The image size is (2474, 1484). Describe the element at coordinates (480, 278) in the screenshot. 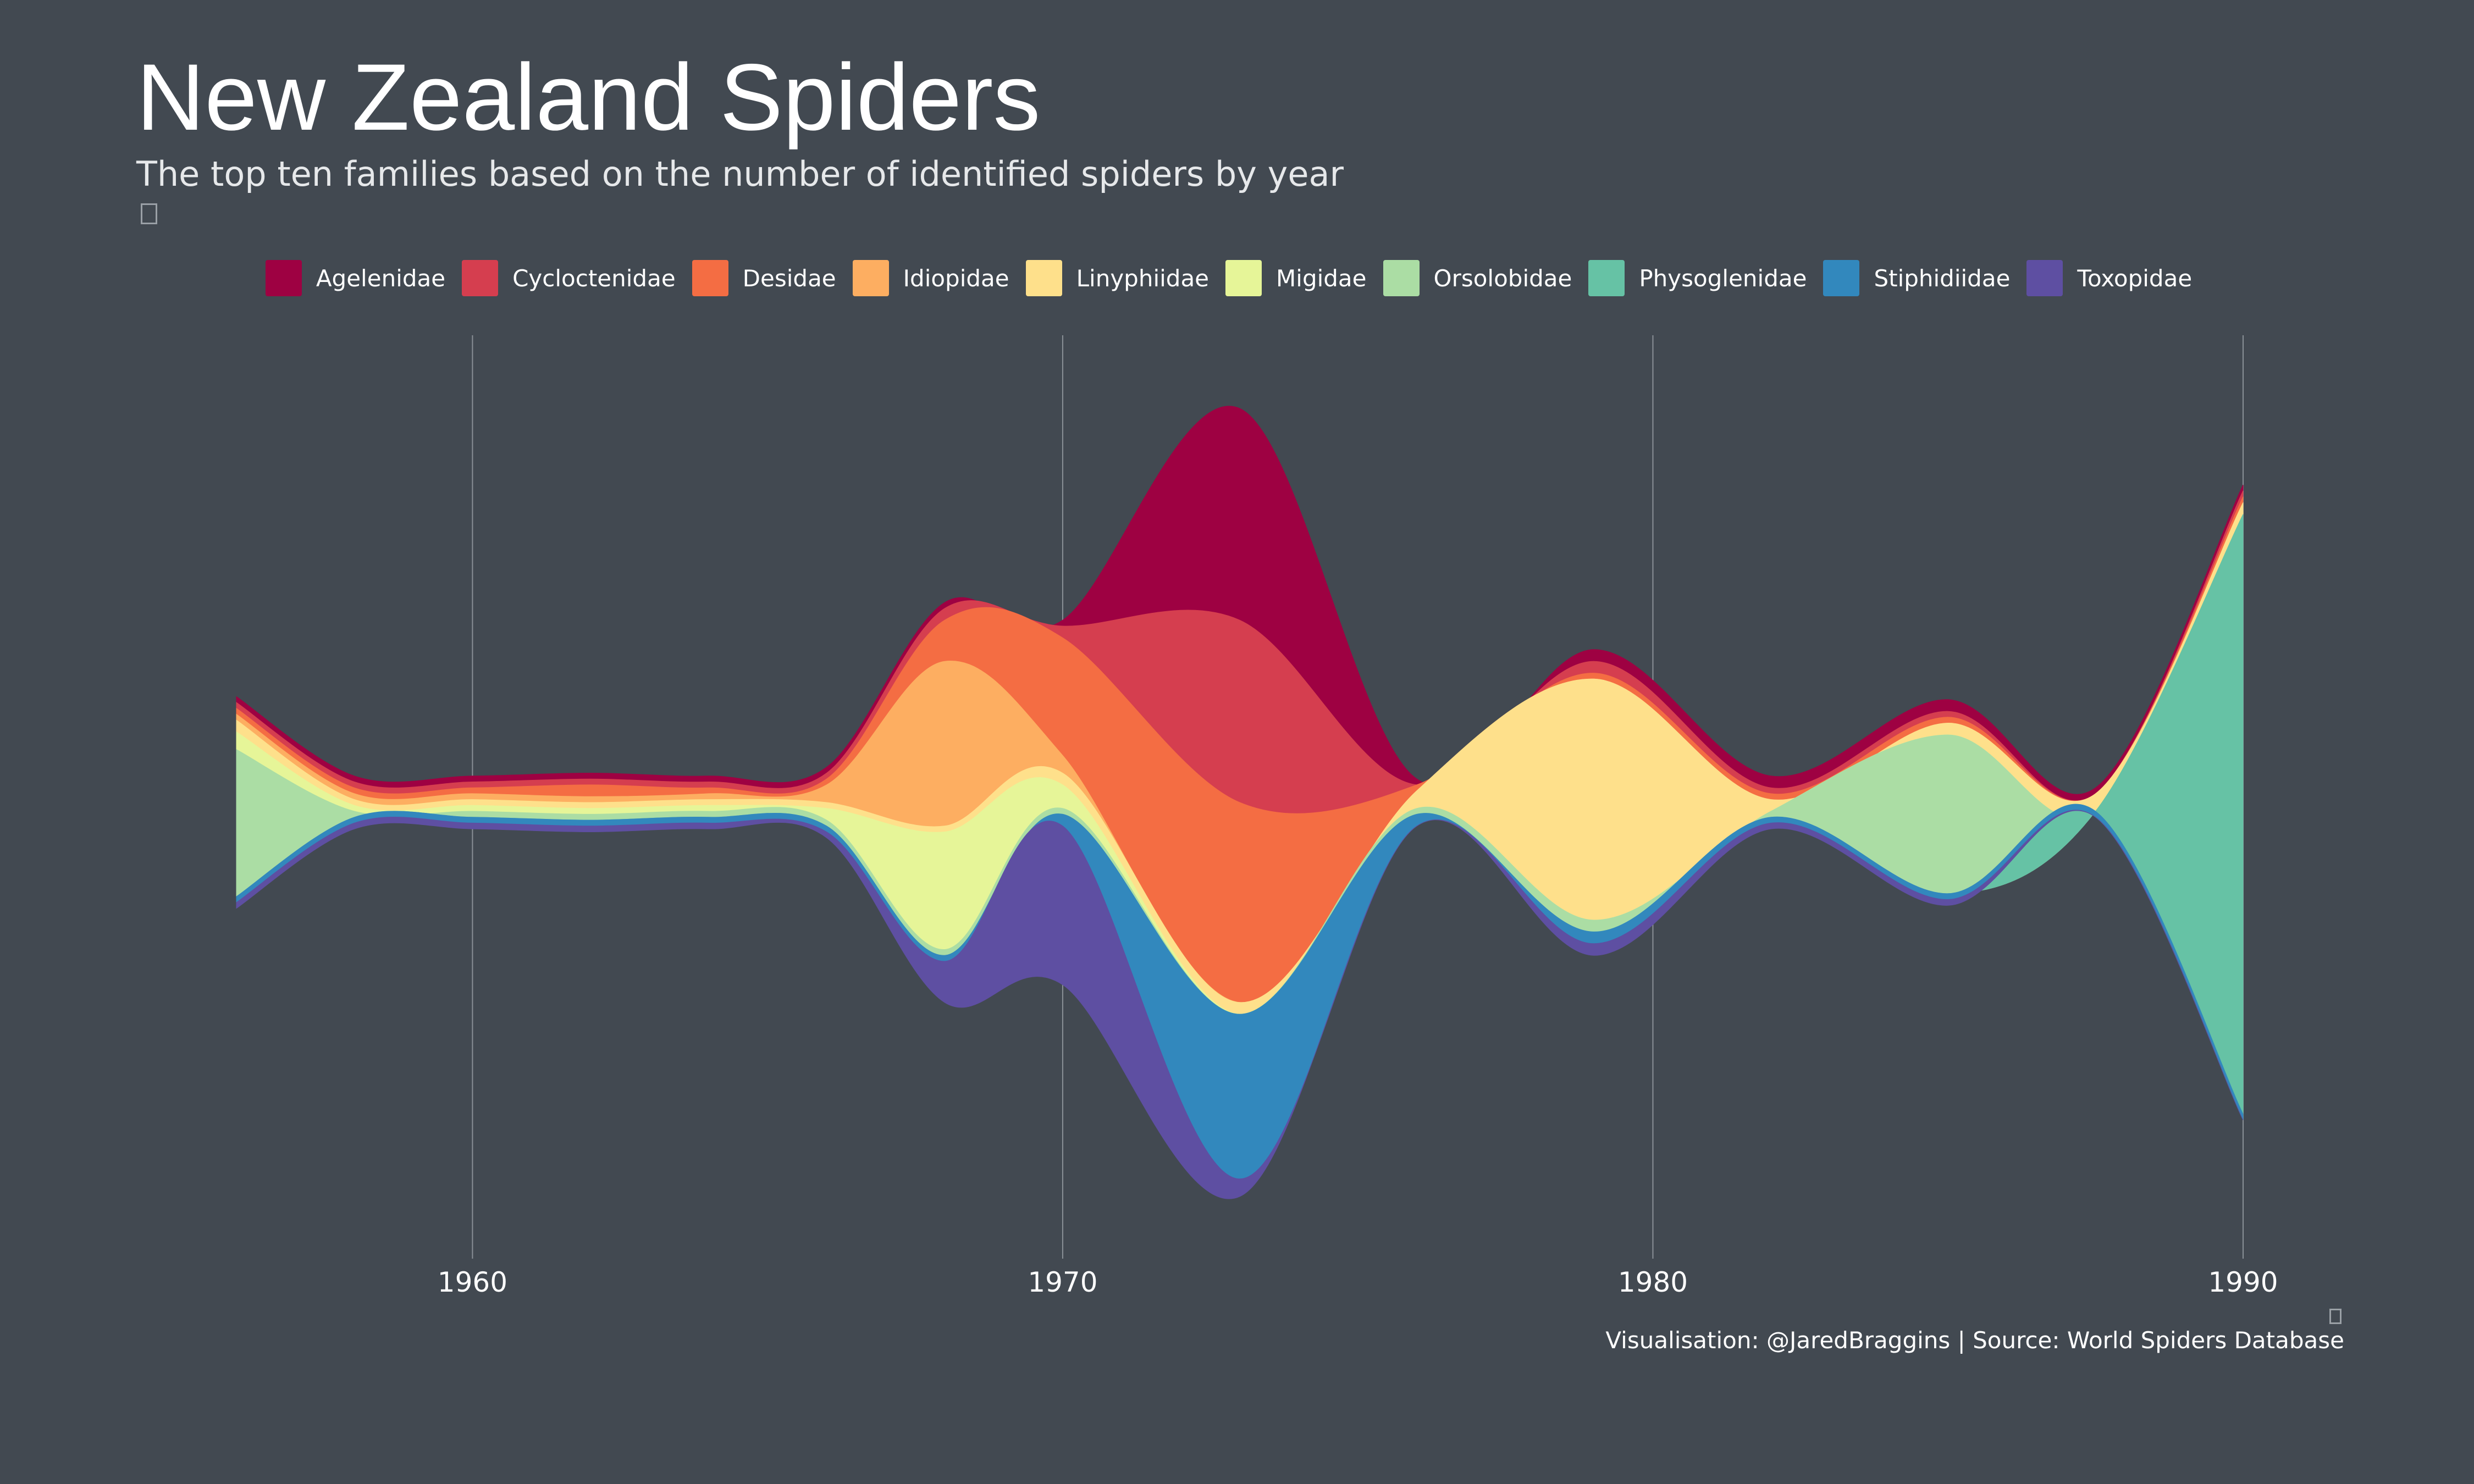

I see `legend-swatch-cycloctenidae` at that location.